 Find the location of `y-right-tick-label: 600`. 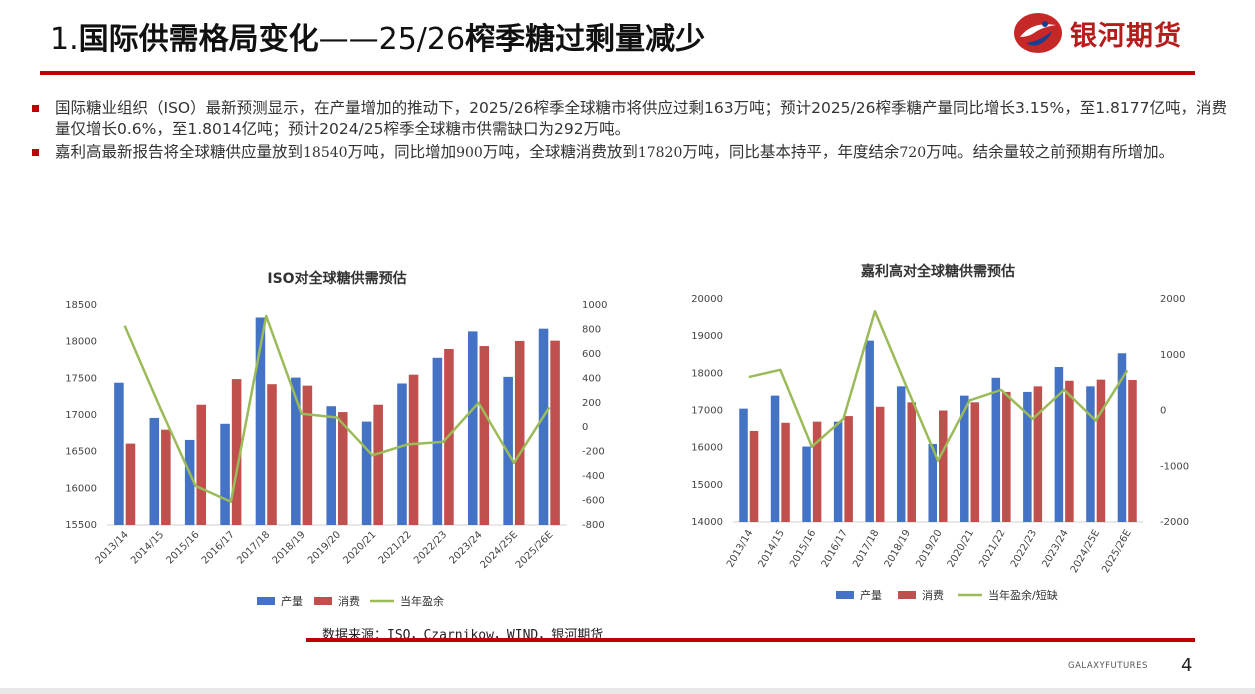

y-right-tick-label: 600 is located at coordinates (591, 354).